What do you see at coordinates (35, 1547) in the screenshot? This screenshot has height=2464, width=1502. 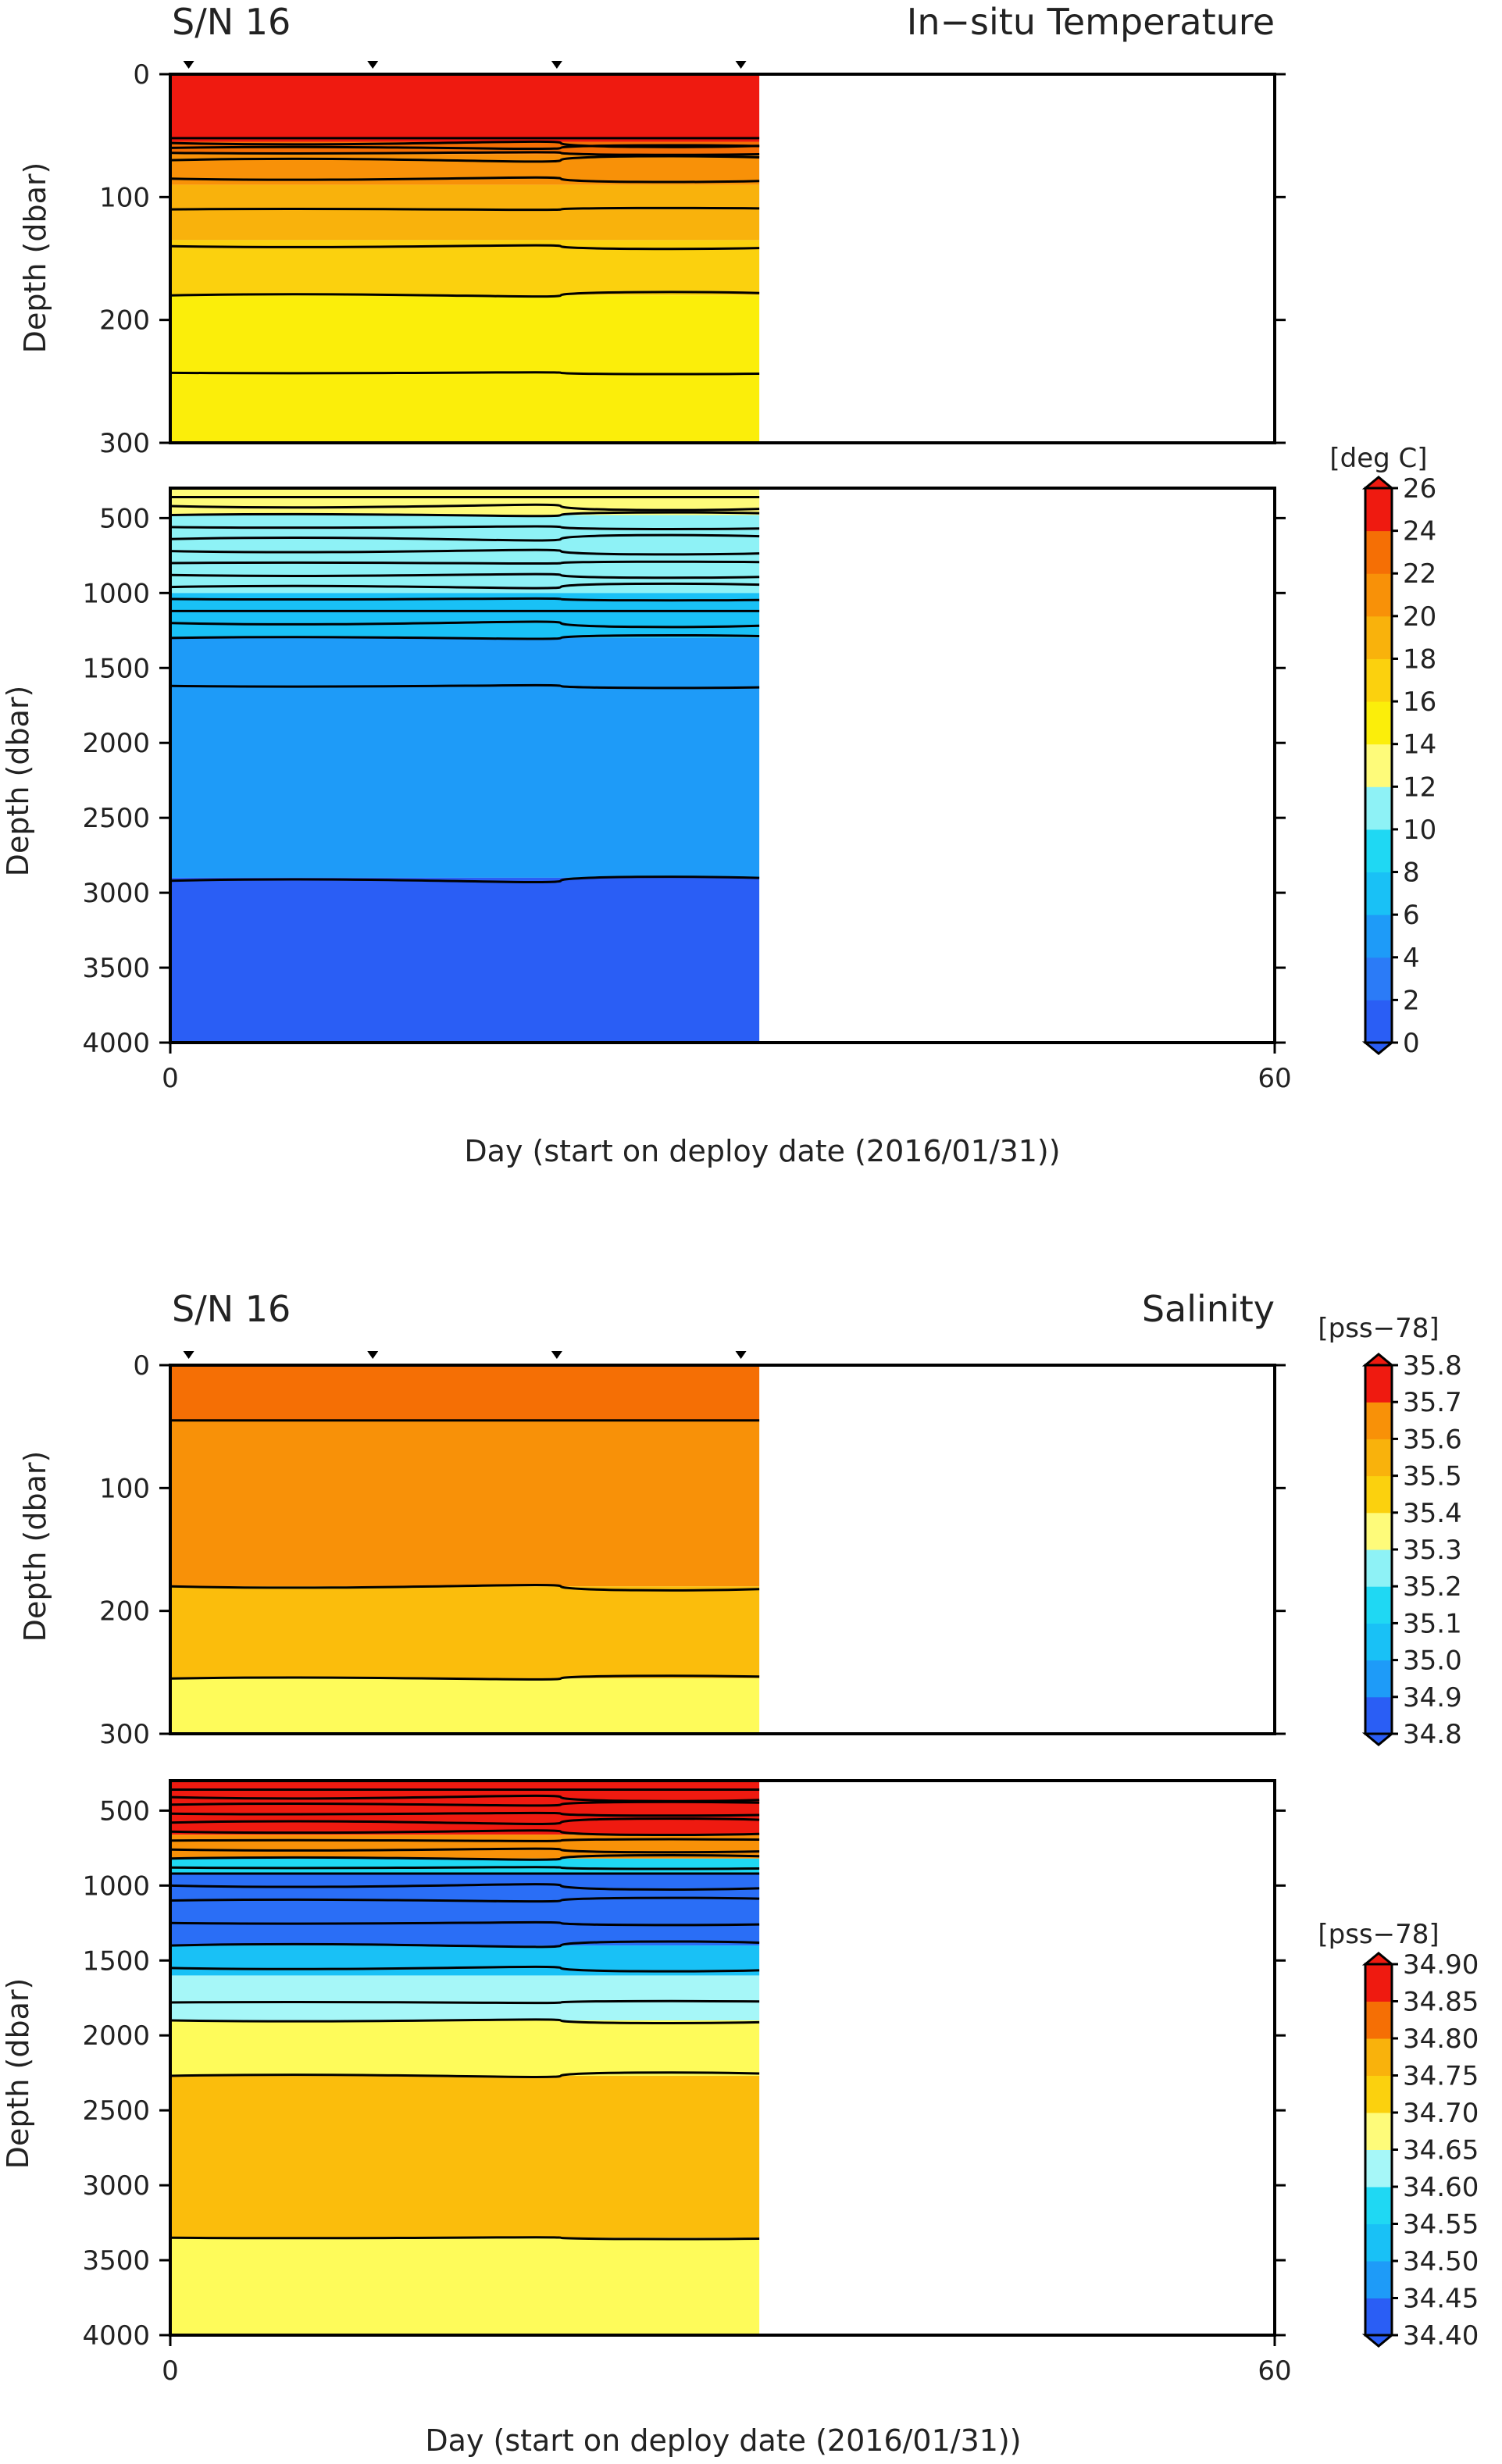 I see `salinity-upper-y-label: Depth (dbar)` at bounding box center [35, 1547].